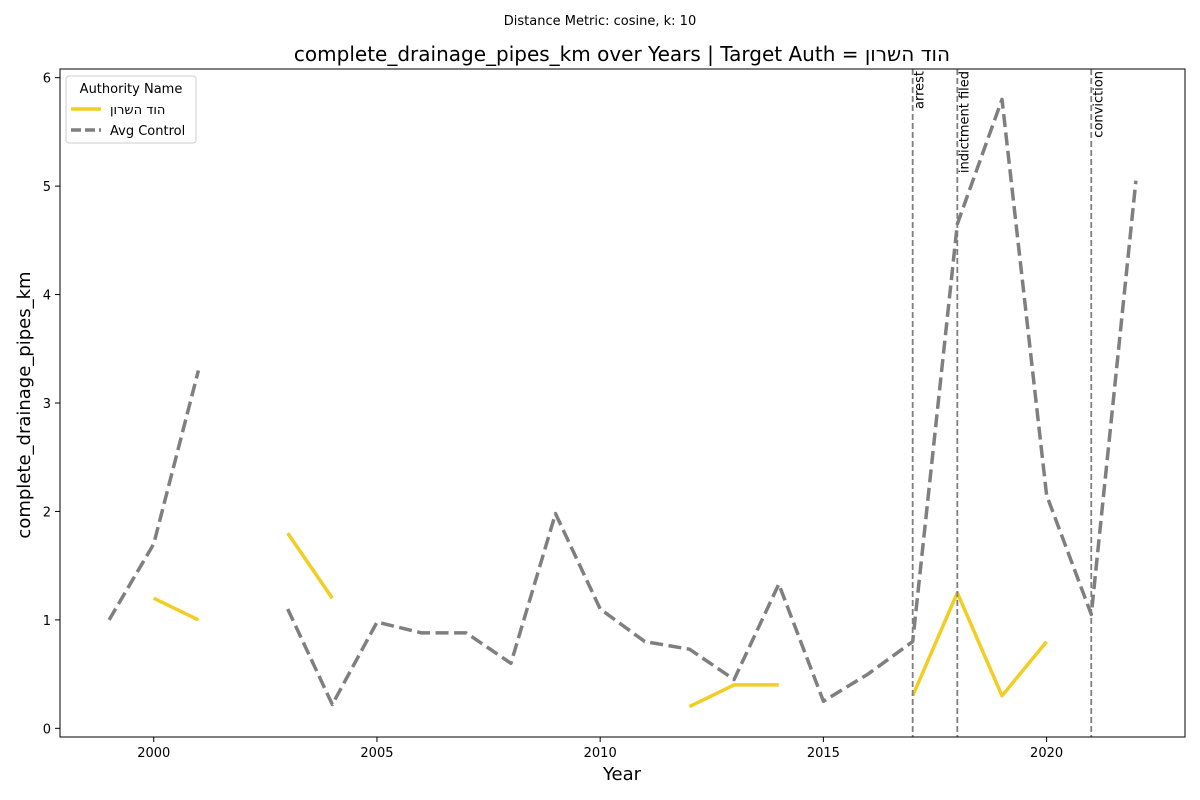  What do you see at coordinates (137, 110) in the screenshot?
I see `legend-label-0: הוד השרון` at bounding box center [137, 110].